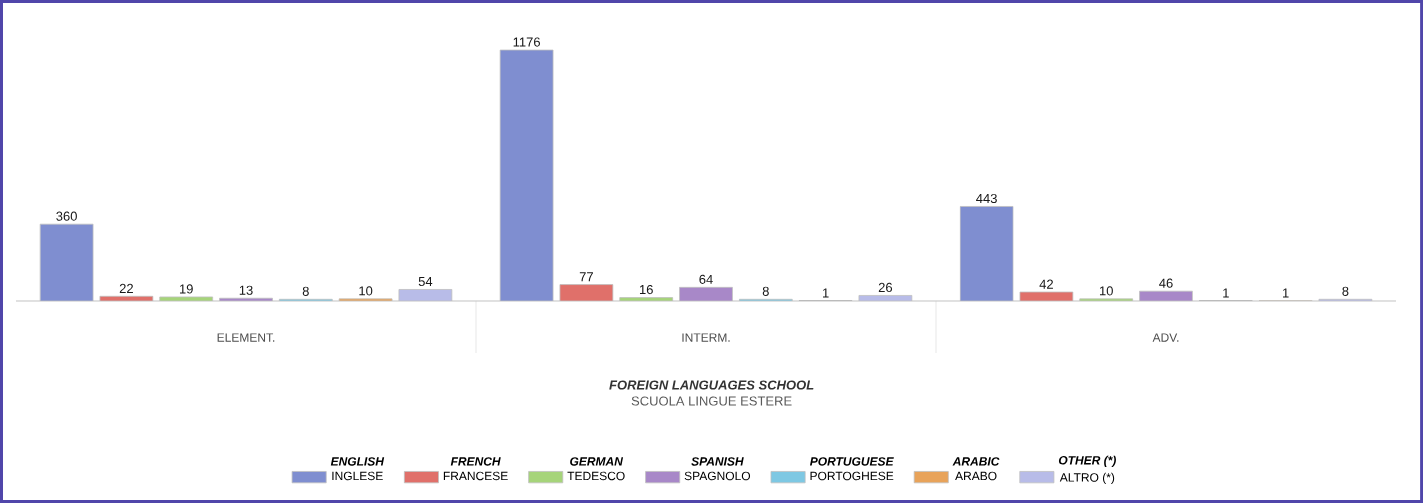 Image resolution: width=1423 pixels, height=503 pixels. What do you see at coordinates (1046, 284) in the screenshot?
I see `data-label: 42` at bounding box center [1046, 284].